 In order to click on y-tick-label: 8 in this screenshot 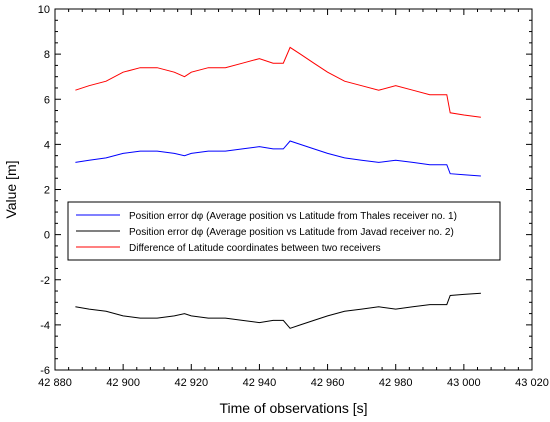, I will do `click(47, 55)`.